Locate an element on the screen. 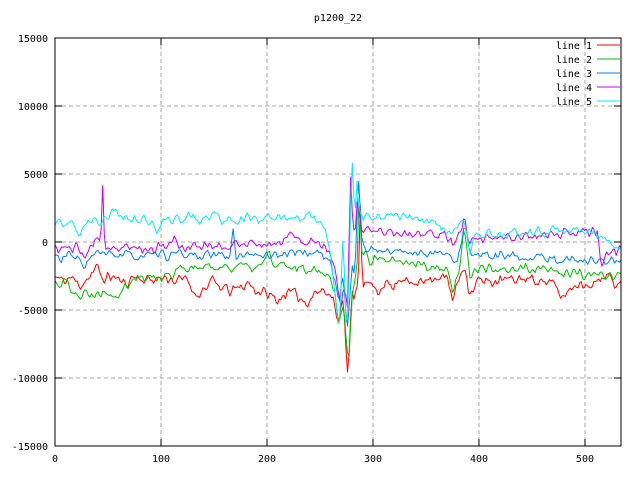 The height and width of the screenshot is (480, 640). legend-label: line 3 is located at coordinates (574, 74).